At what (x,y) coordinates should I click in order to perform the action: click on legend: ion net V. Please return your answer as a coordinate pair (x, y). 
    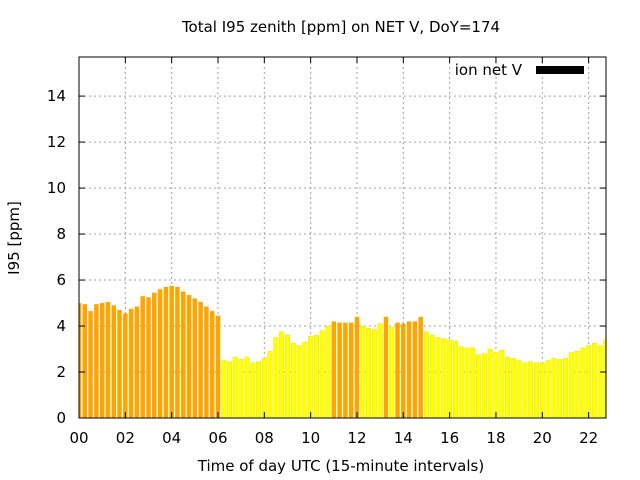
    Looking at the image, I should click on (519, 70).